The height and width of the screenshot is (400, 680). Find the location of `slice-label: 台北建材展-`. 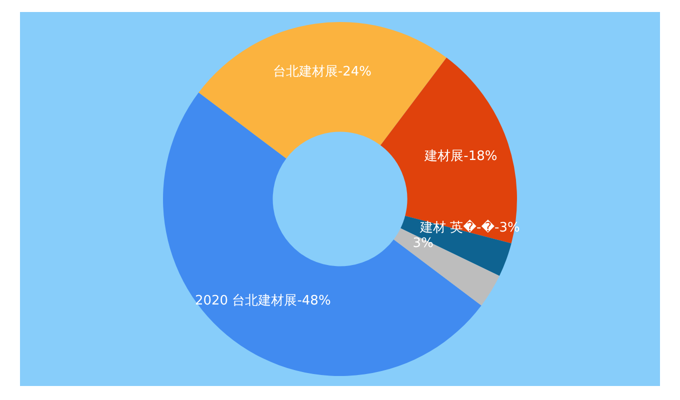

slice-label: 台北建材展- is located at coordinates (307, 72).